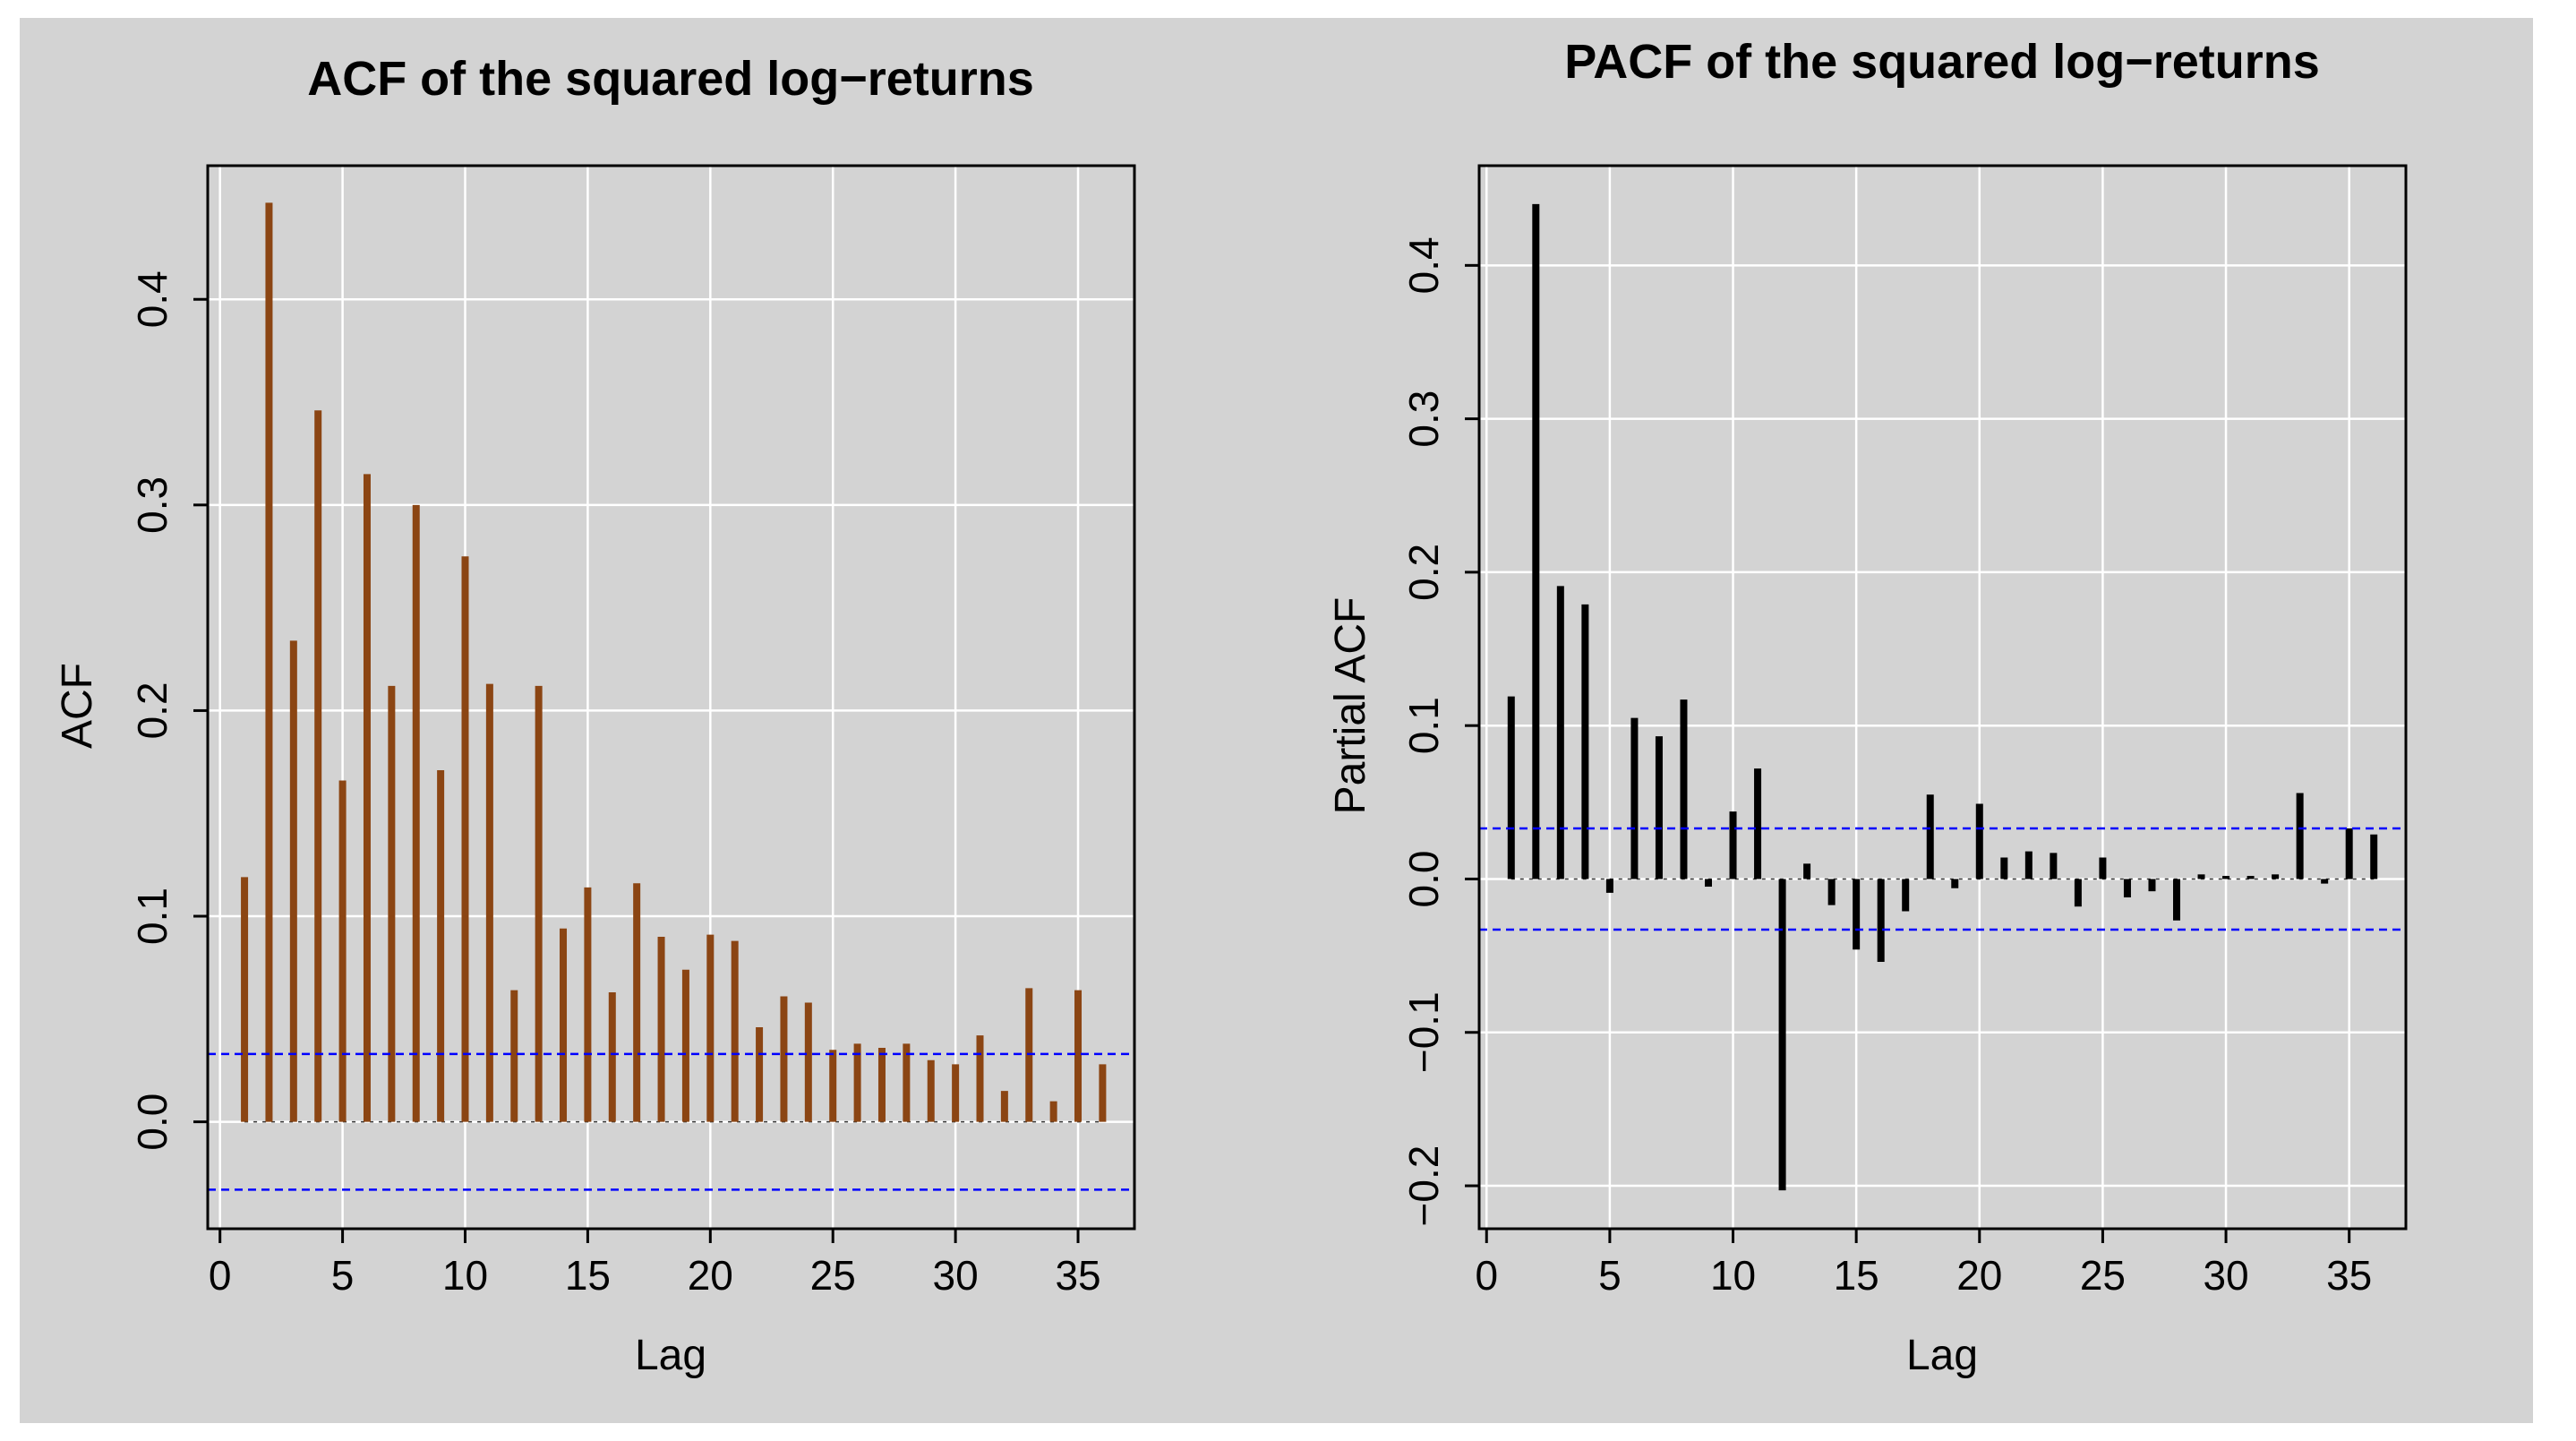 This screenshot has height=1441, width=2576. I want to click on pacf-x-label: Lag, so click(1942, 1355).